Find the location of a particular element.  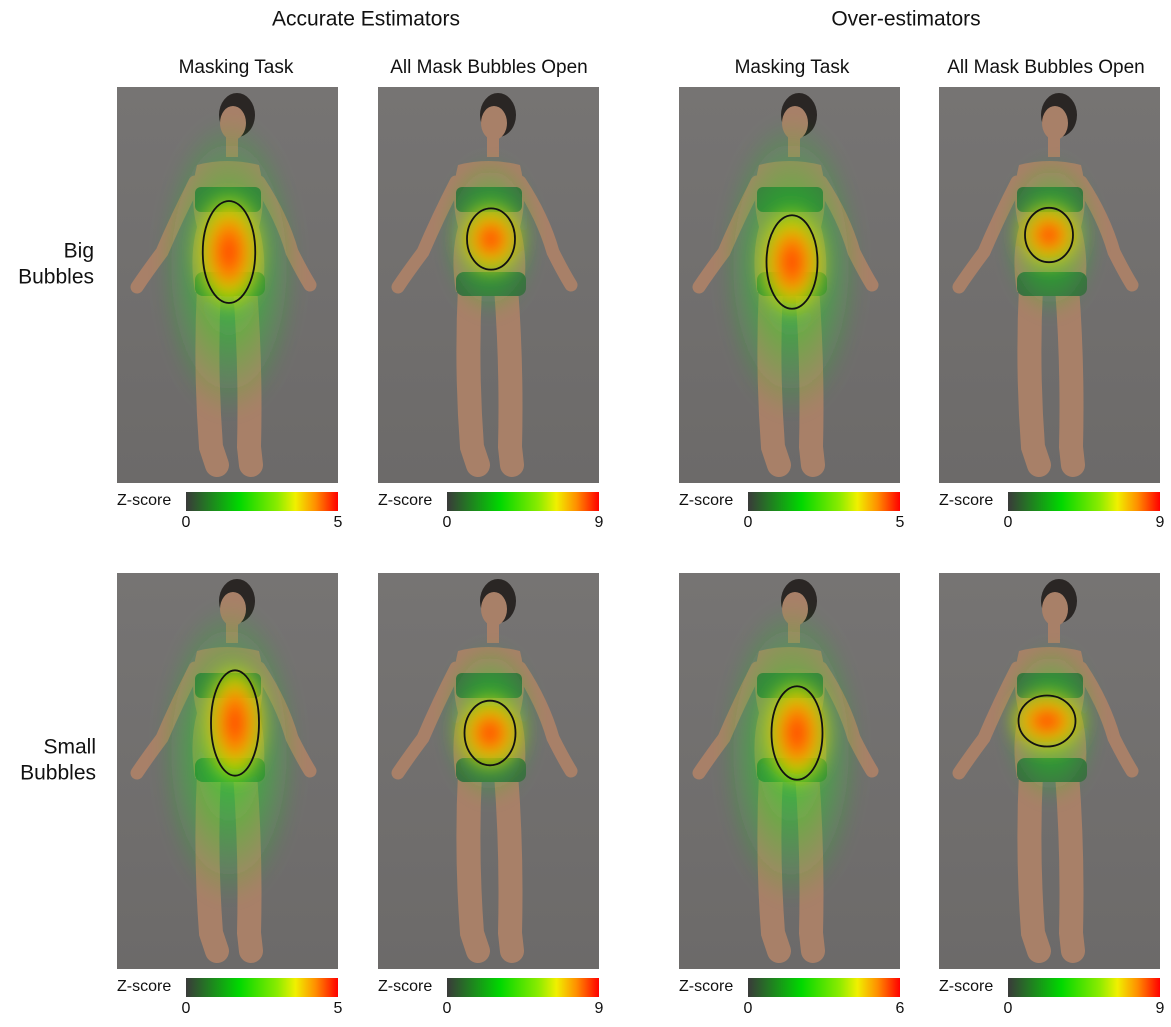

row-label: Small is located at coordinates (69, 747).